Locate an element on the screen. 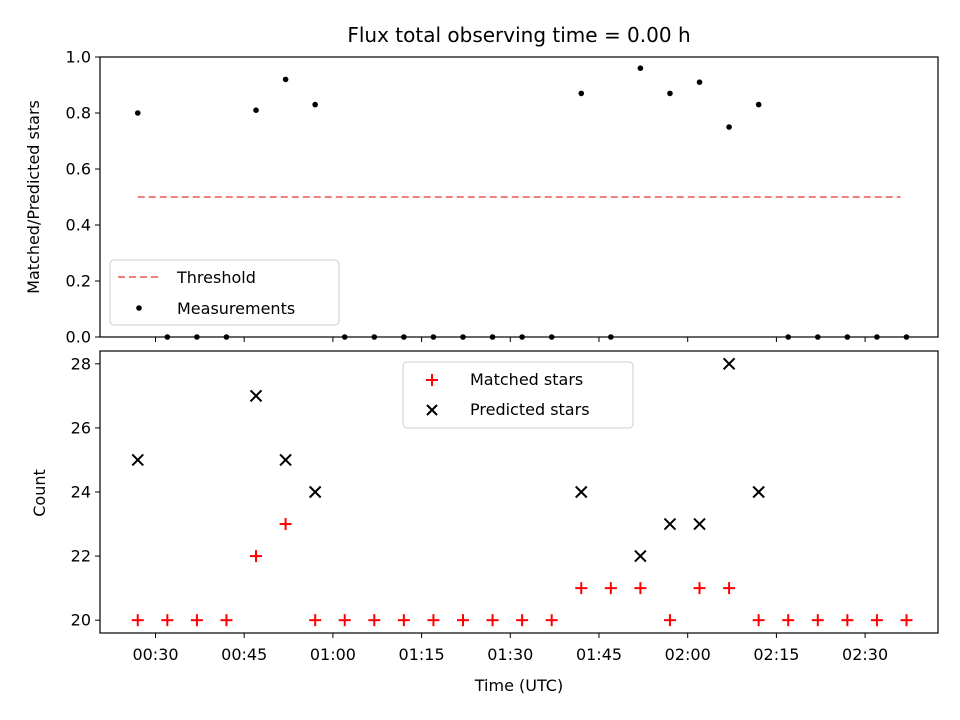  bottom-x-tick-label: 00:30 is located at coordinates (155, 654).